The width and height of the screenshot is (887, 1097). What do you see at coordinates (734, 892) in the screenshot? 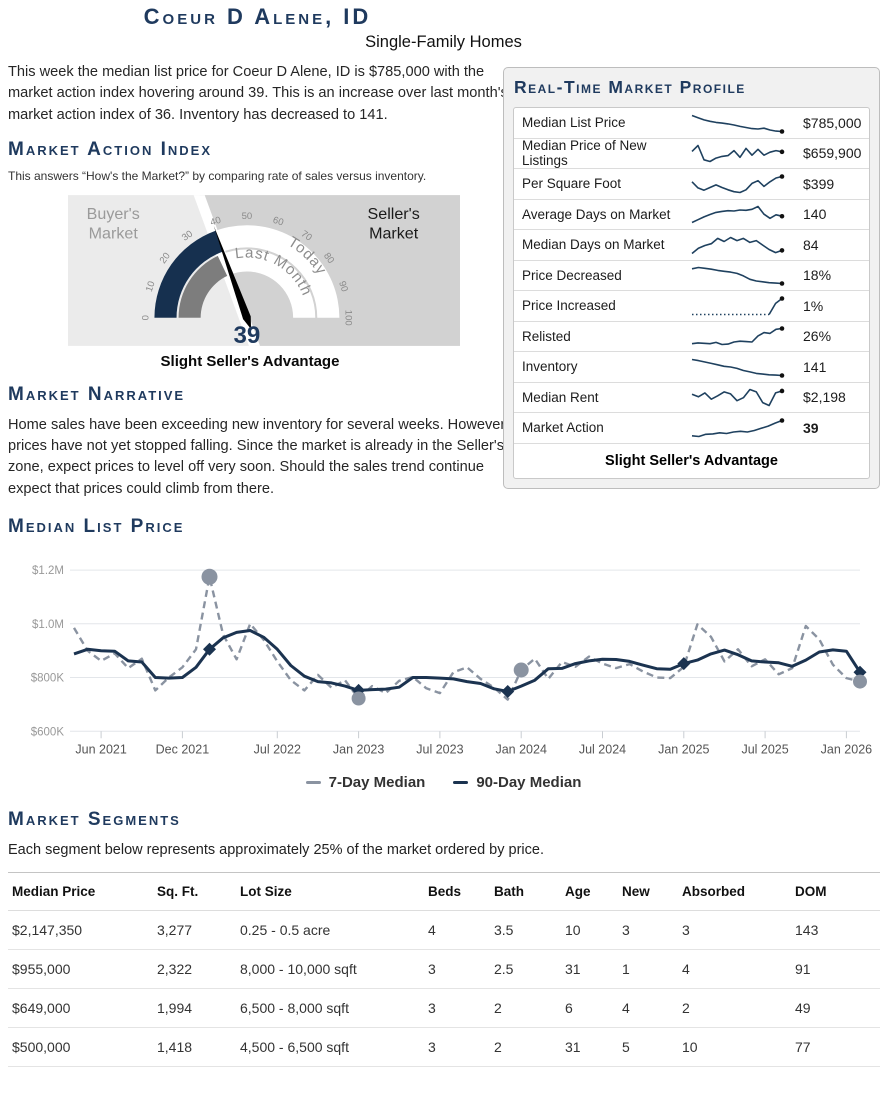
I see `segments-column-header: Absorbed` at bounding box center [734, 892].